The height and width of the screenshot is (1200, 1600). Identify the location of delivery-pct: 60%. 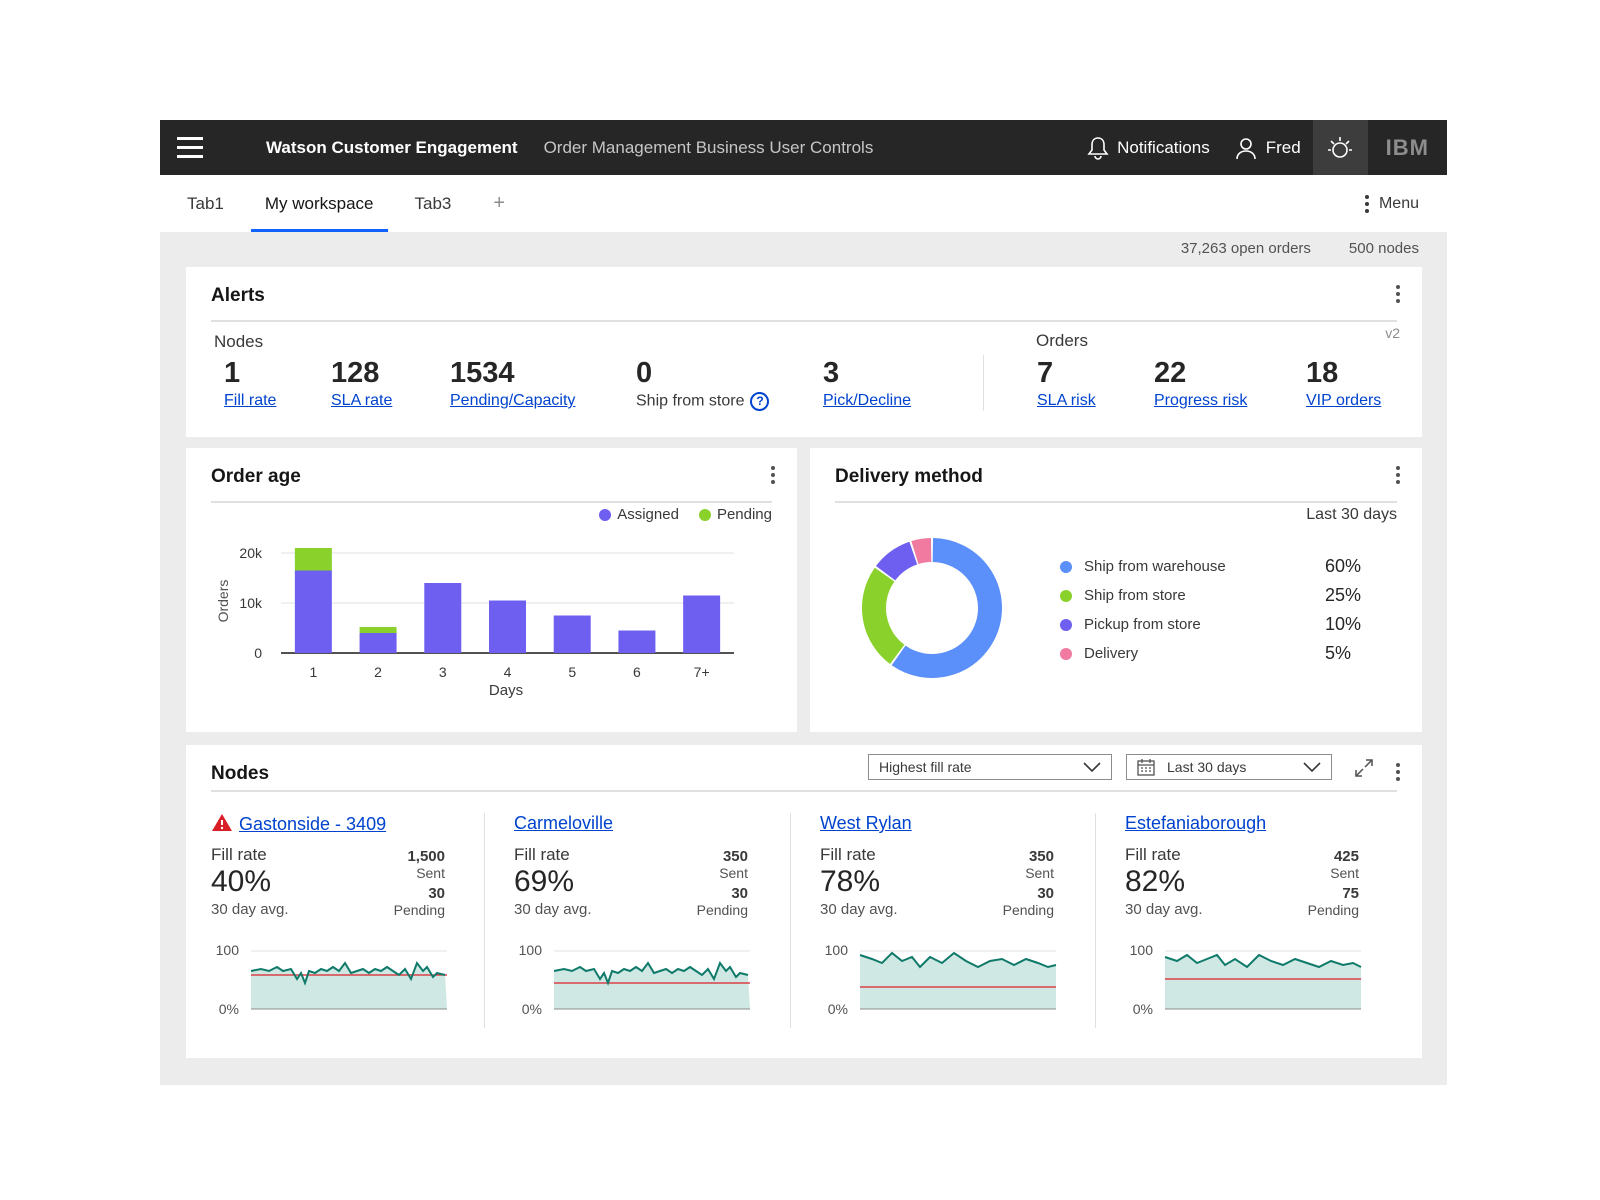
(1343, 566).